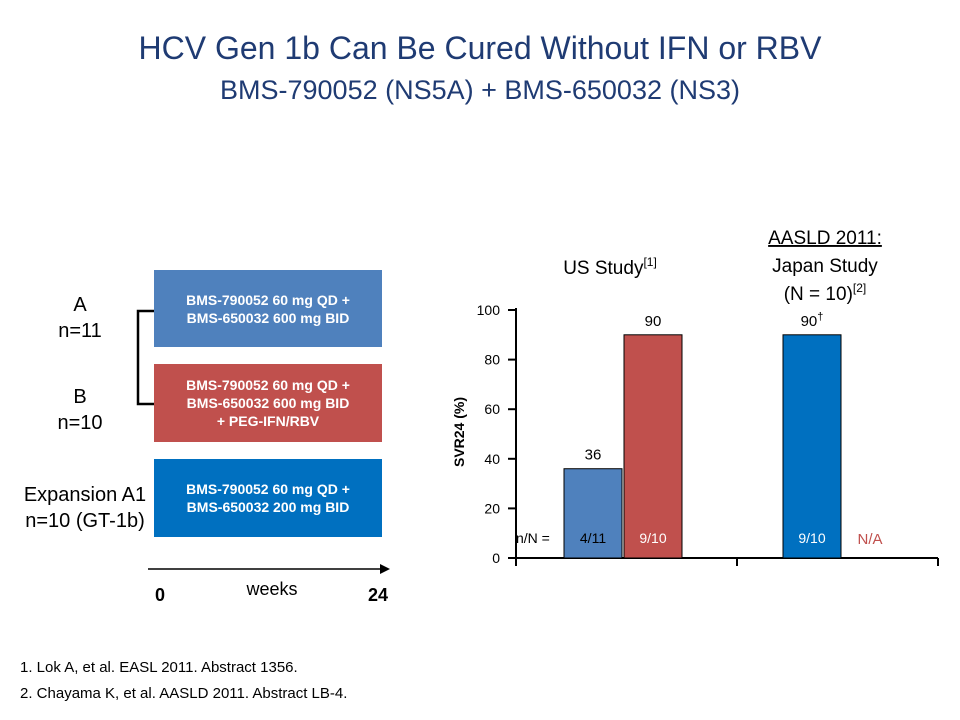 The height and width of the screenshot is (720, 960). What do you see at coordinates (480, 90) in the screenshot?
I see `page-subtitle: BMS-790052 (NS5A) + BMS-650032 (NS3)` at bounding box center [480, 90].